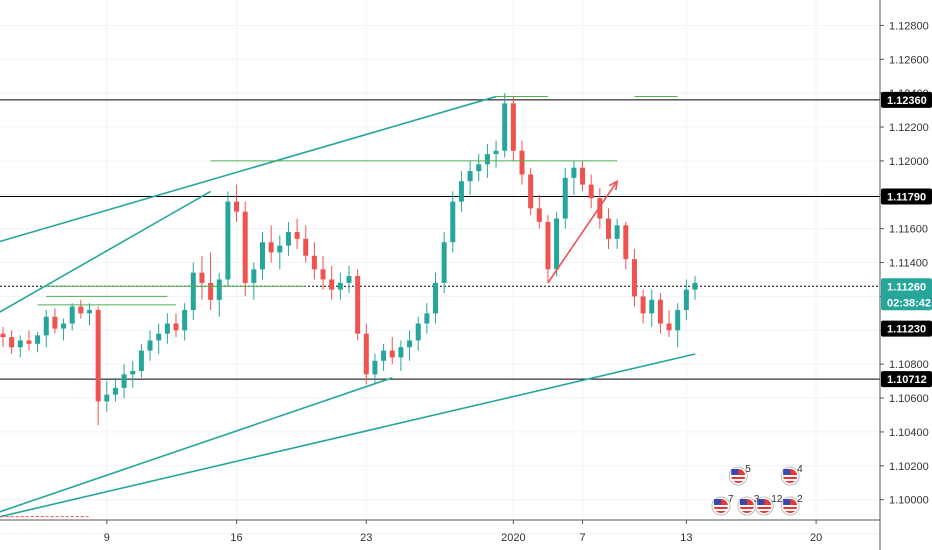  Describe the element at coordinates (731, 499) in the screenshot. I see `event-count: 7` at that location.